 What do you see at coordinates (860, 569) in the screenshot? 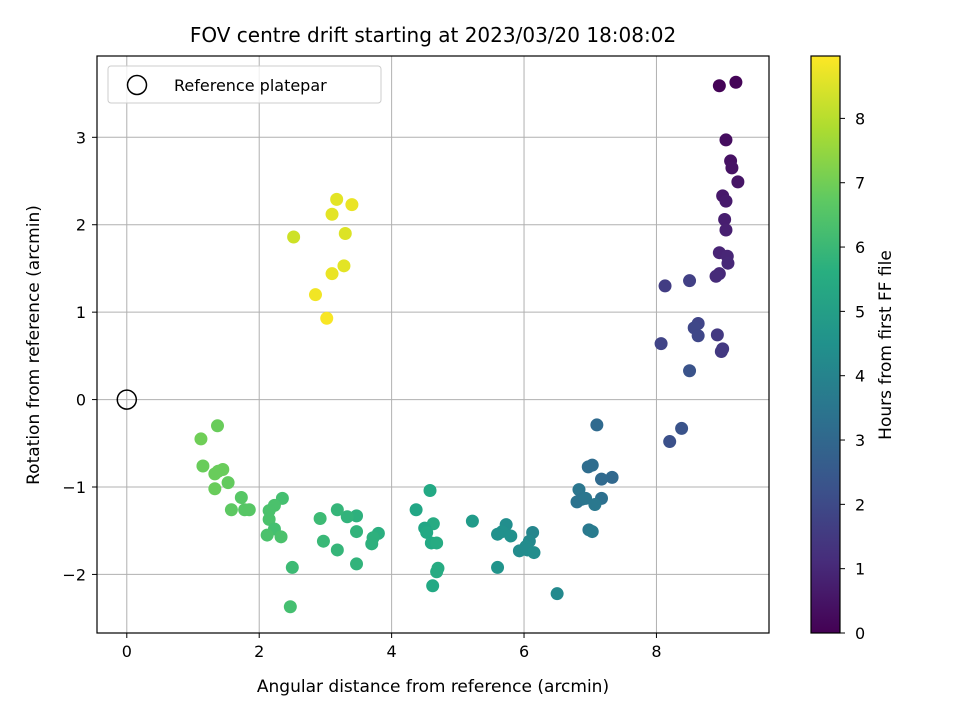
I see `colorbar-tick-label: 1` at bounding box center [860, 569].